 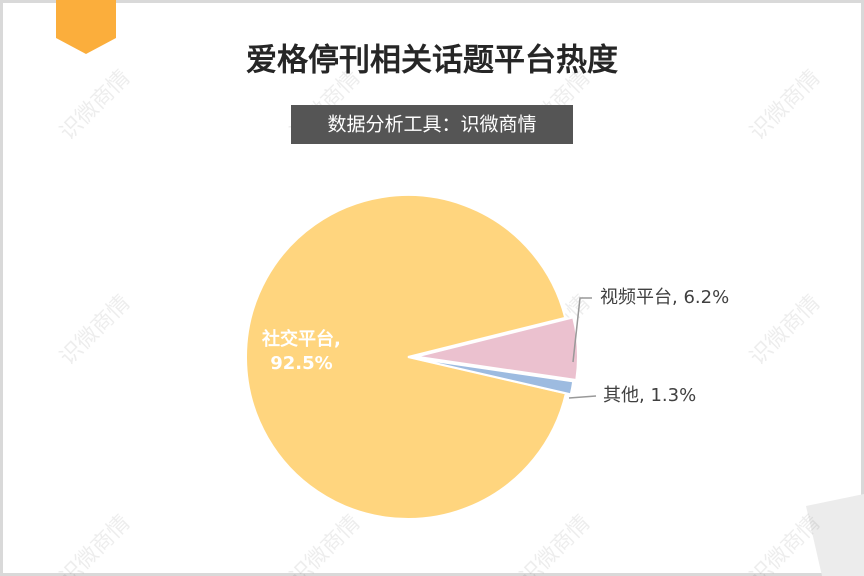 I want to click on chart-title: 爱格停刊相关话题平台热度, so click(x=432, y=61).